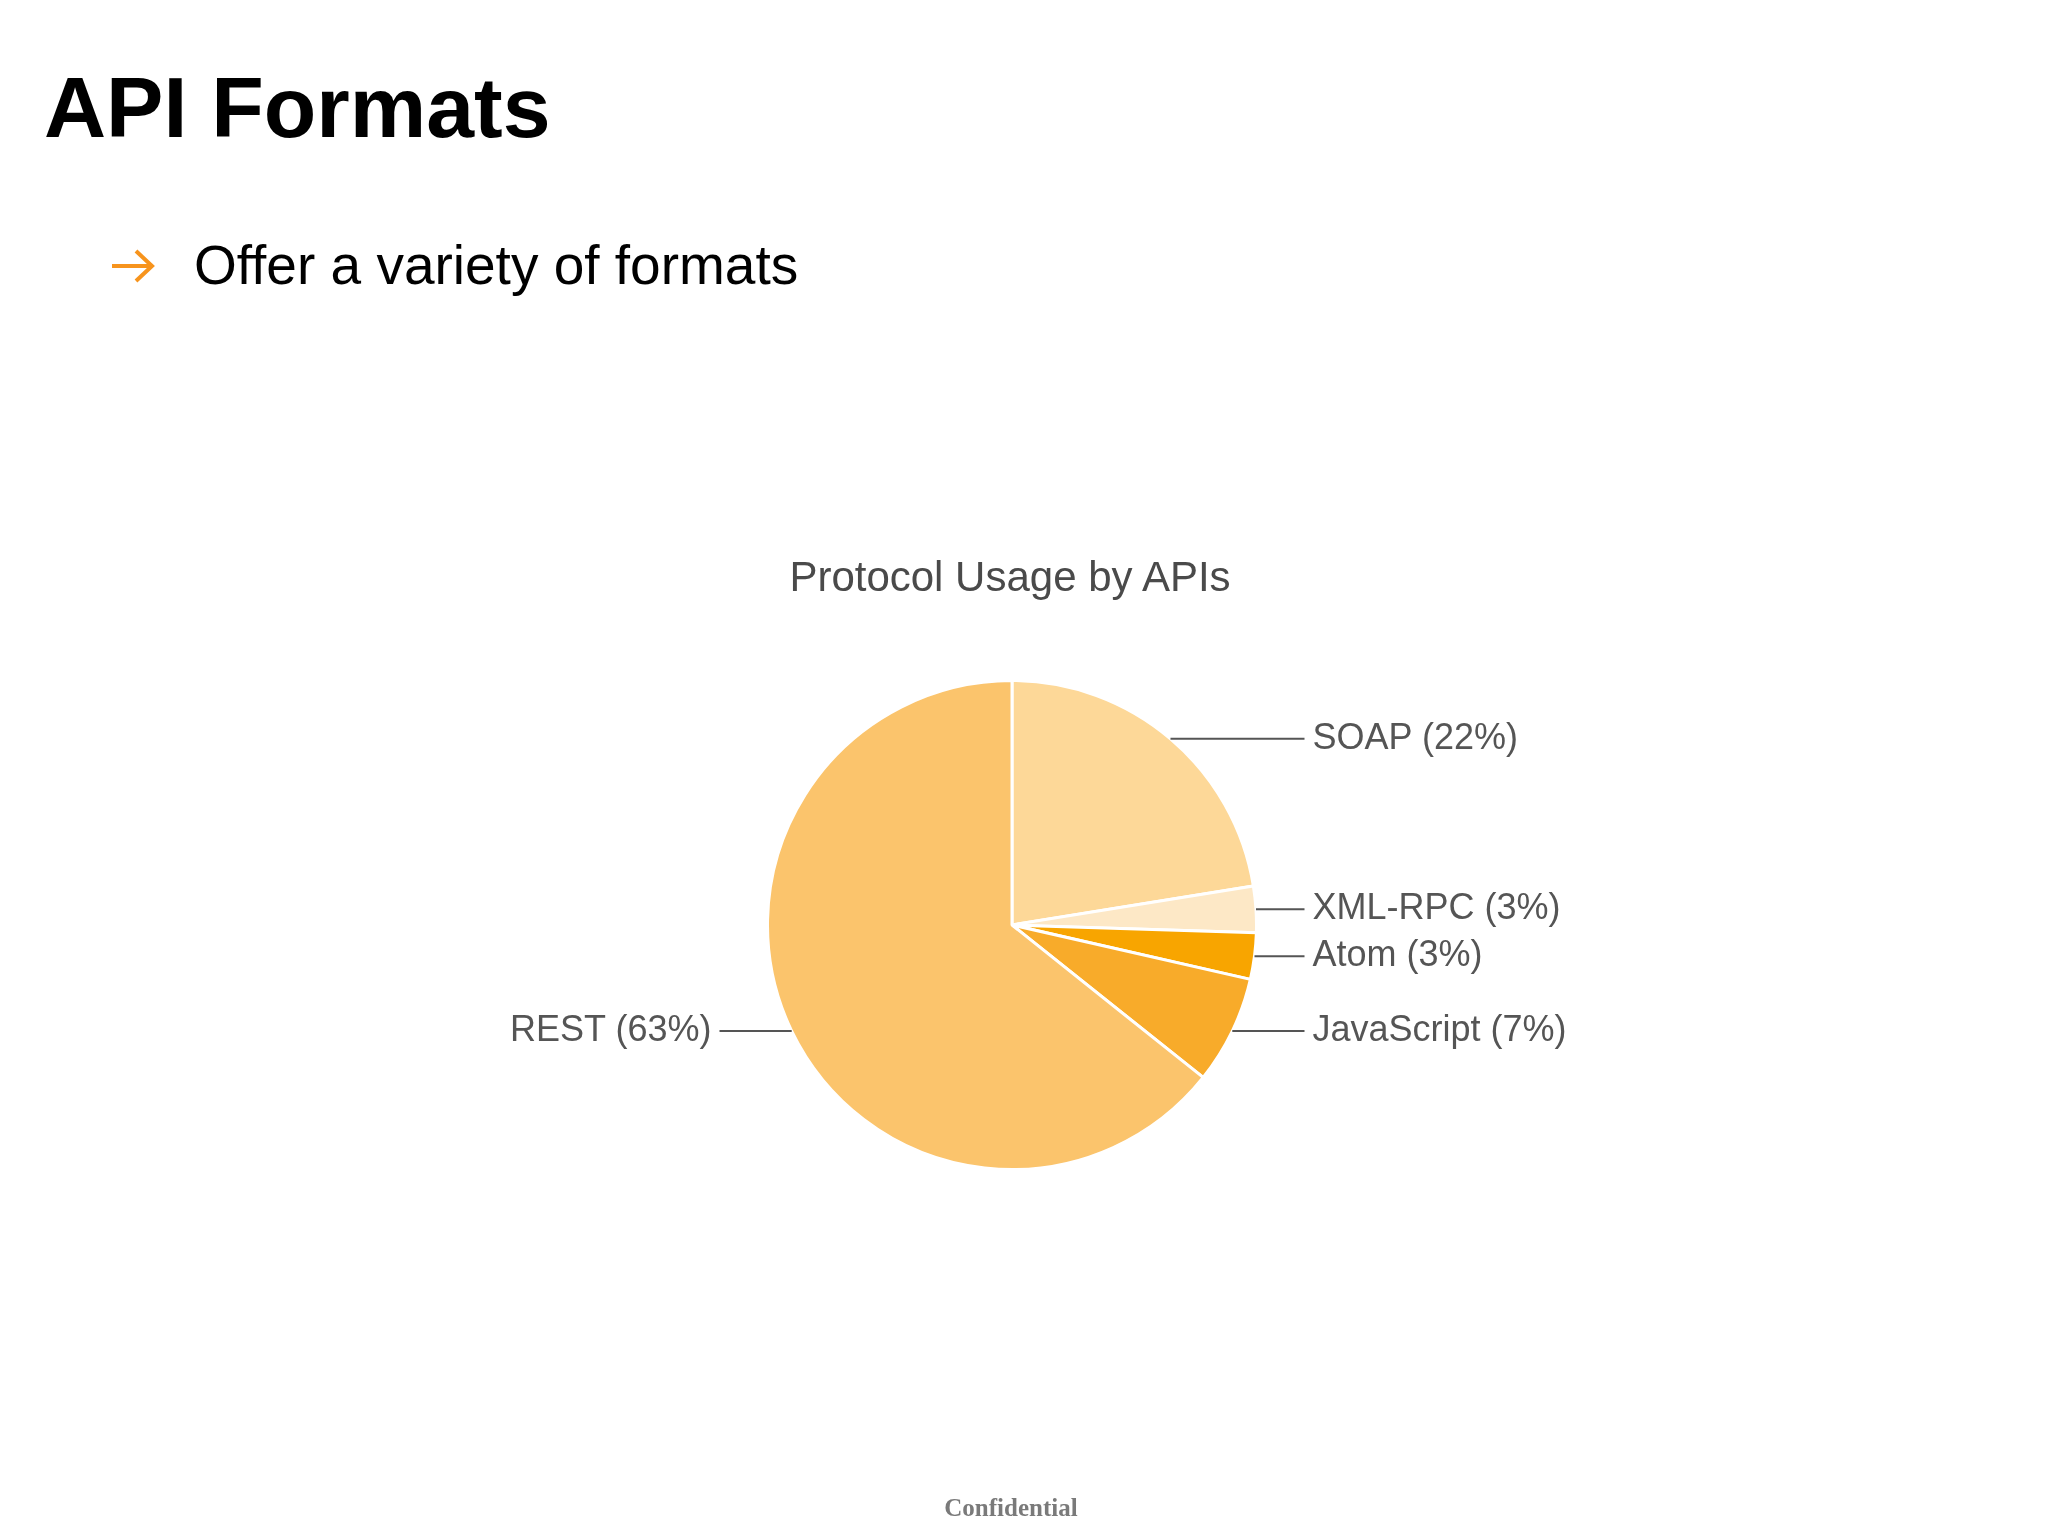 The height and width of the screenshot is (1536, 2048). Describe the element at coordinates (1011, 1508) in the screenshot. I see `text: Confidential` at that location.